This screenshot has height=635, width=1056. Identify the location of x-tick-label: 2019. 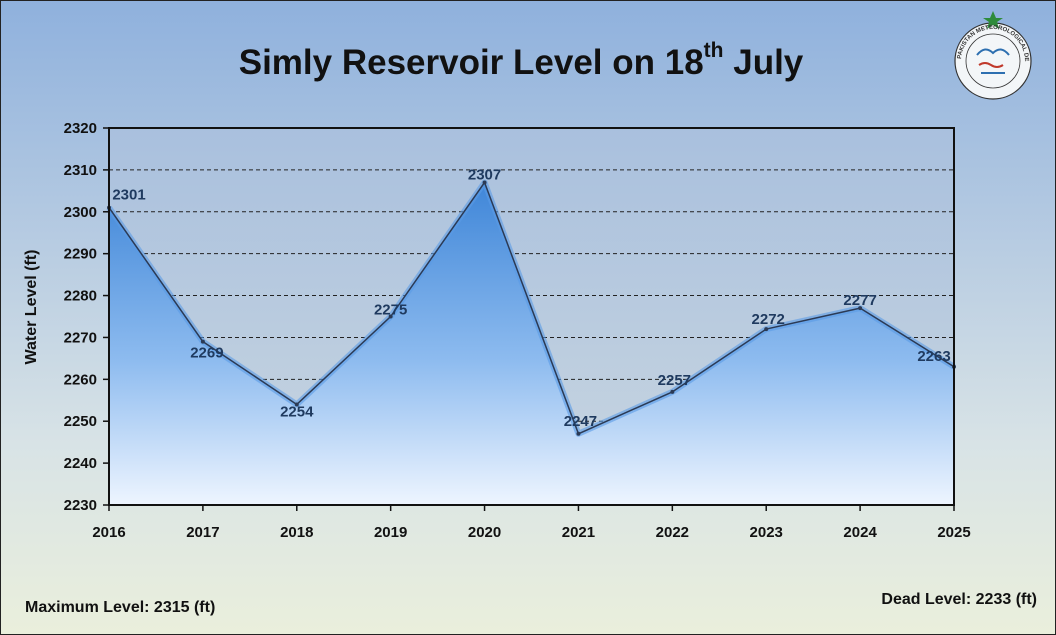
(390, 532).